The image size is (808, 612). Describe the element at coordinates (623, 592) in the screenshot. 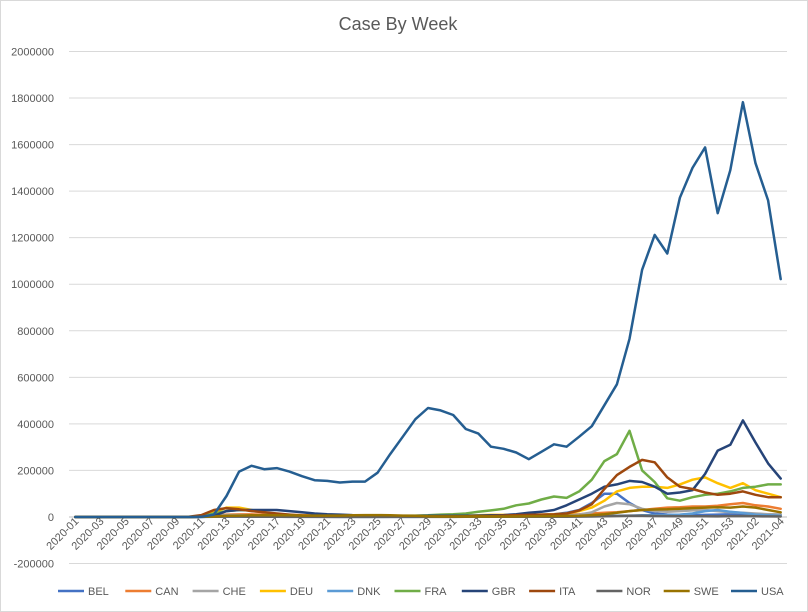

I see `legend-item-nor: NOR` at that location.